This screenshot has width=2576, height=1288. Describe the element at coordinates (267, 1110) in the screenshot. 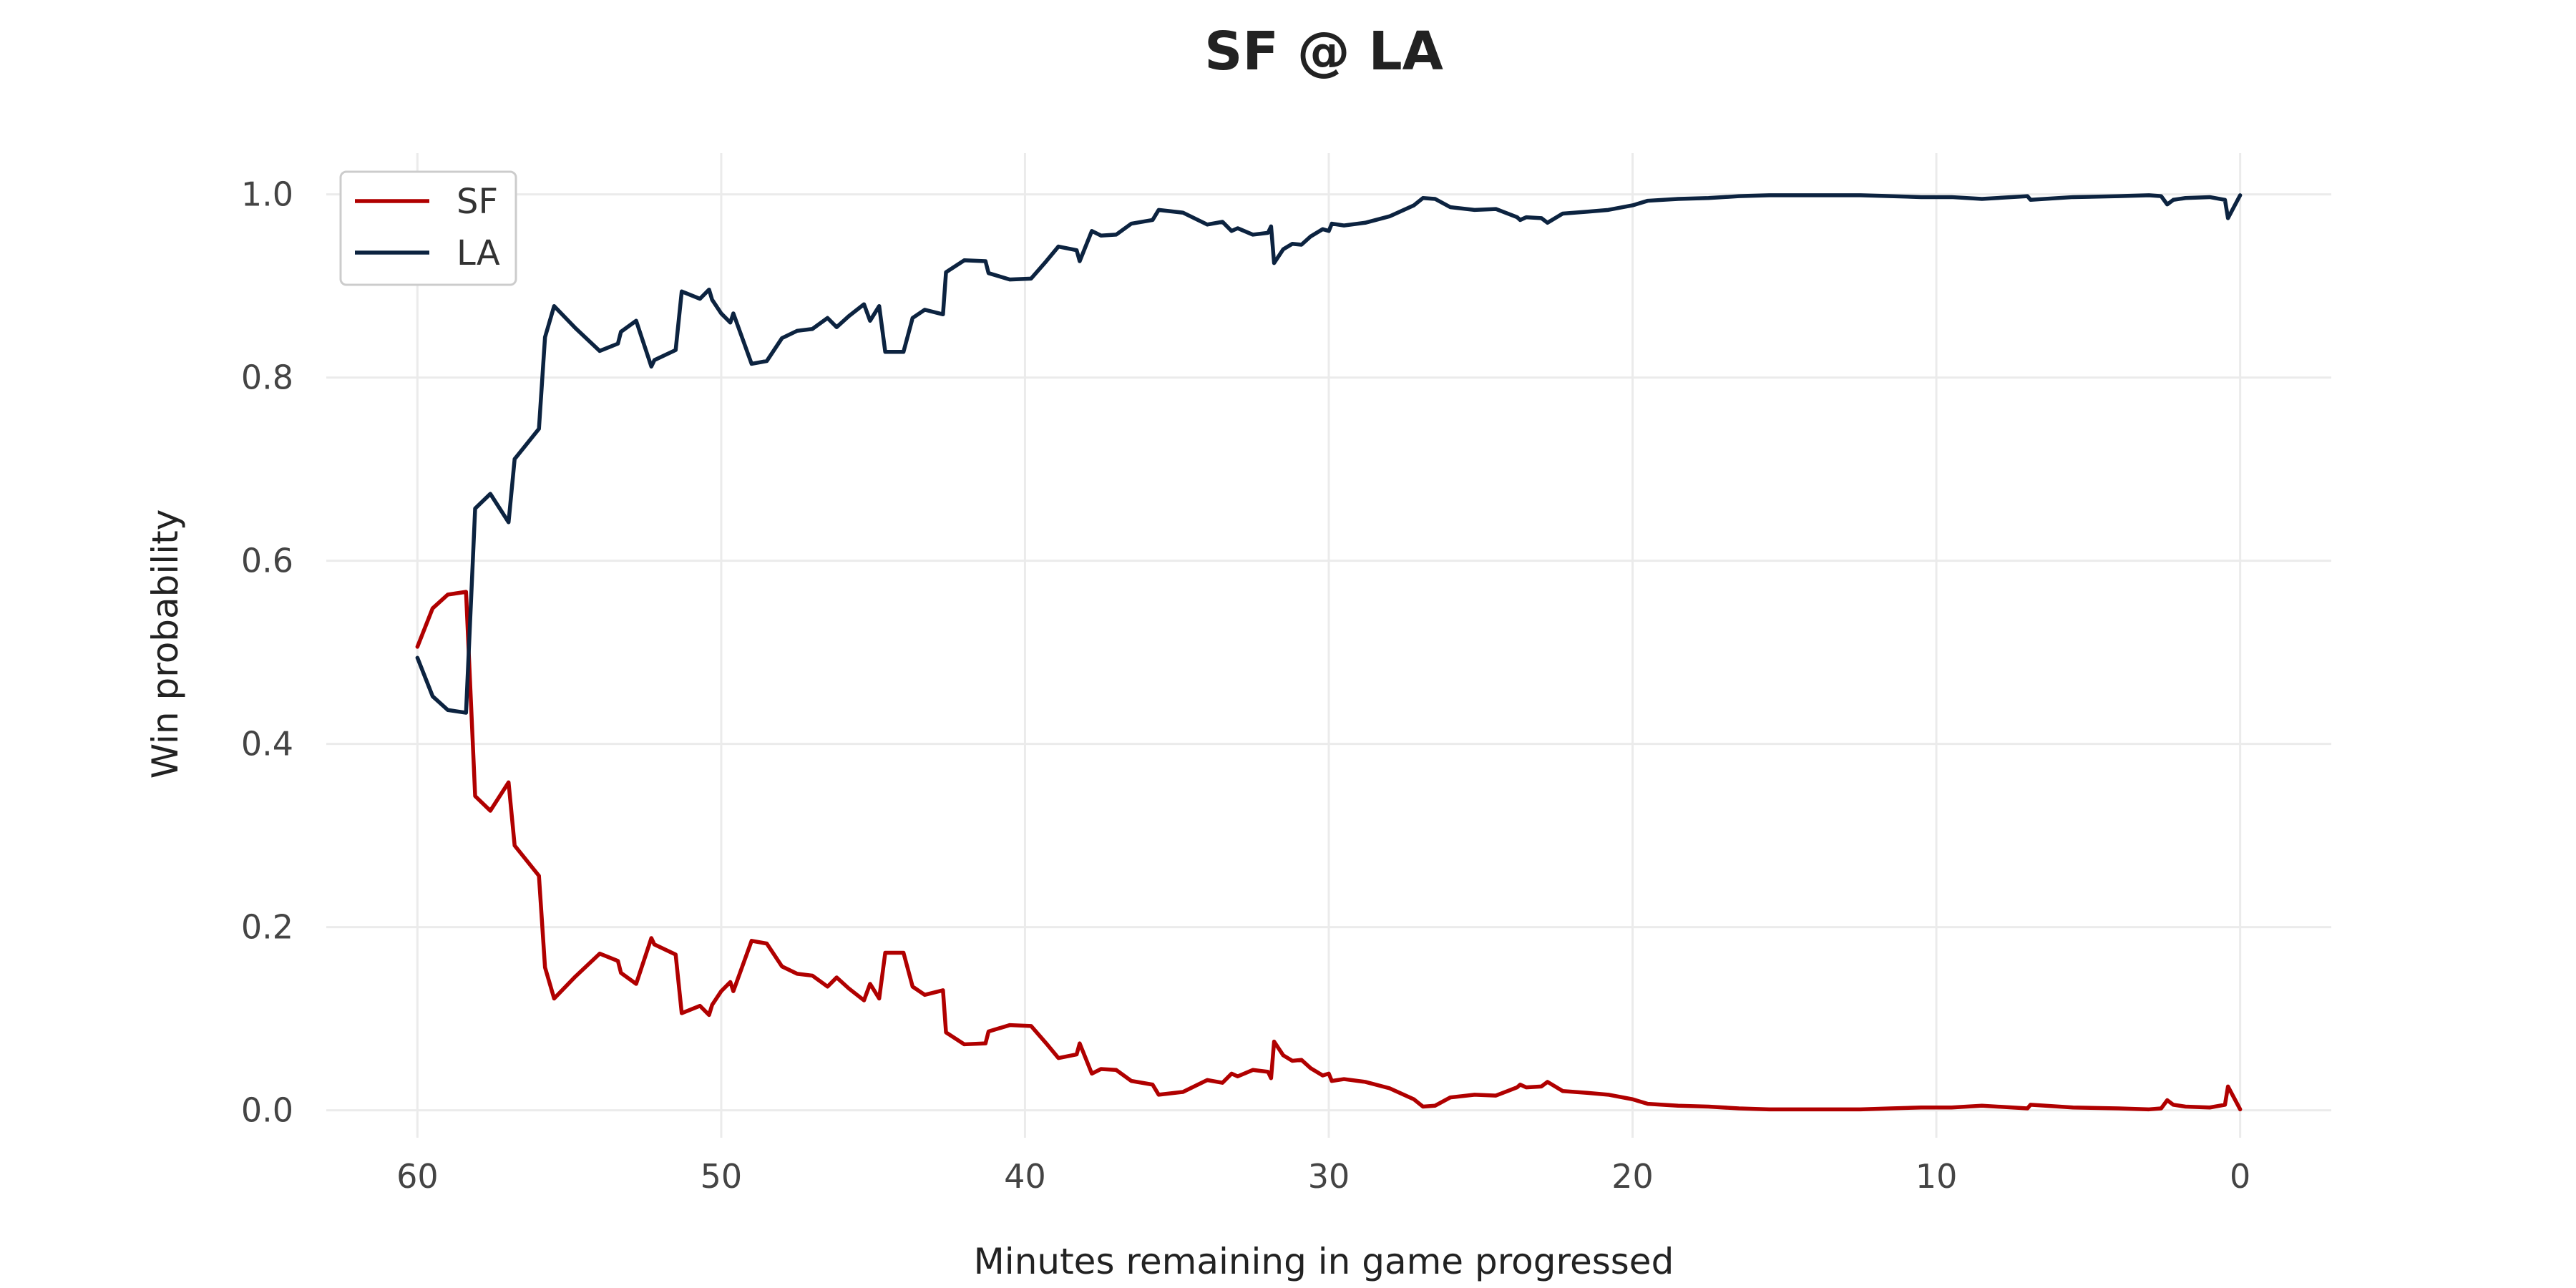

I see `y-tick-label: 0.0` at that location.